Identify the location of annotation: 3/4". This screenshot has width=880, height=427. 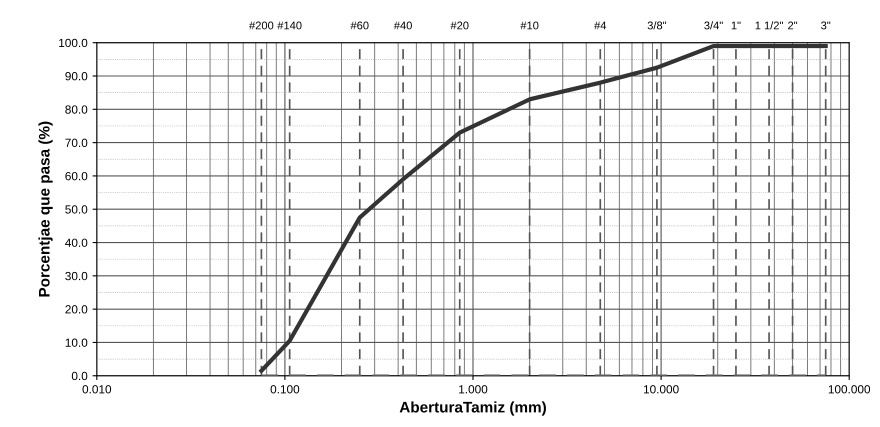
(713, 25).